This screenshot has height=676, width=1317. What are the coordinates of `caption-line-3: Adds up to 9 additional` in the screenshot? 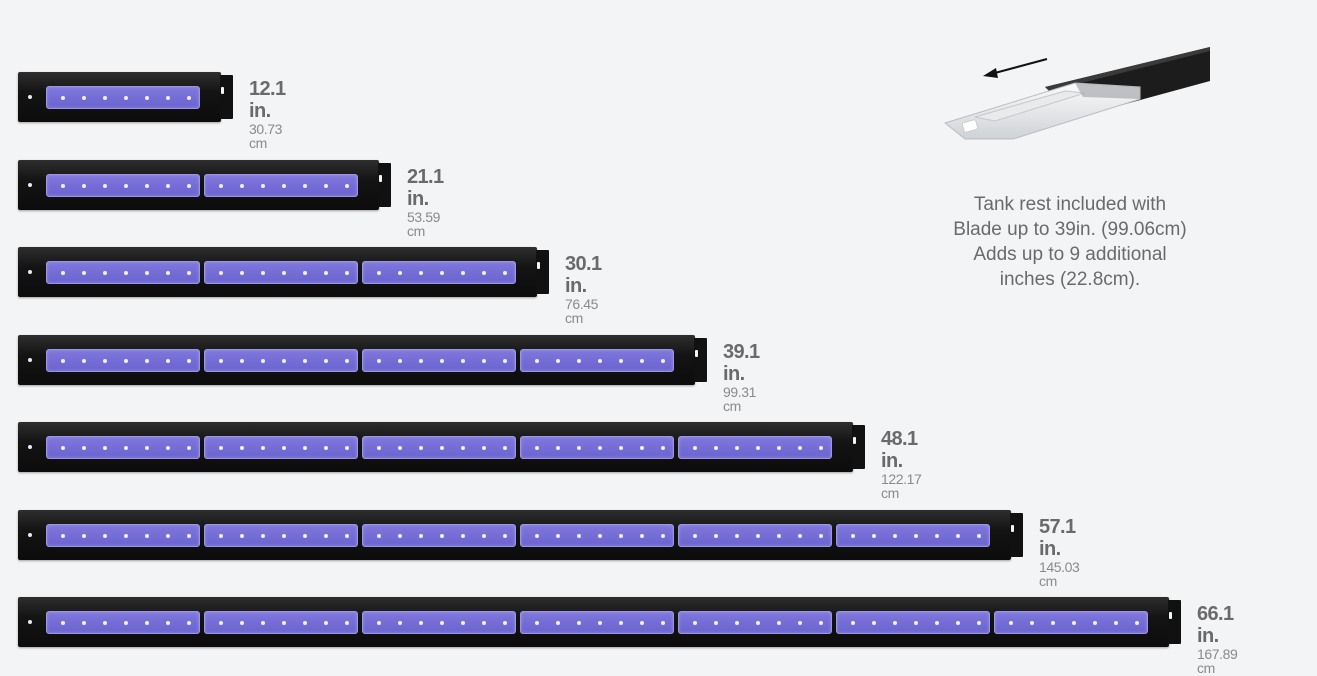 It's located at (1070, 254).